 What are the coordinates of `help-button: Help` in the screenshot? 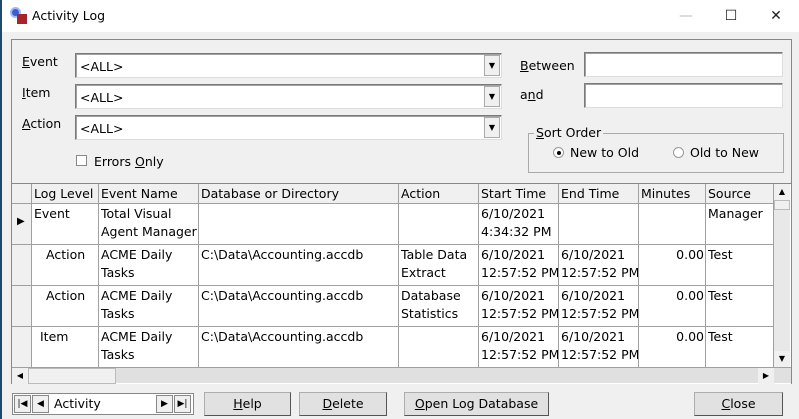 It's located at (247, 404).